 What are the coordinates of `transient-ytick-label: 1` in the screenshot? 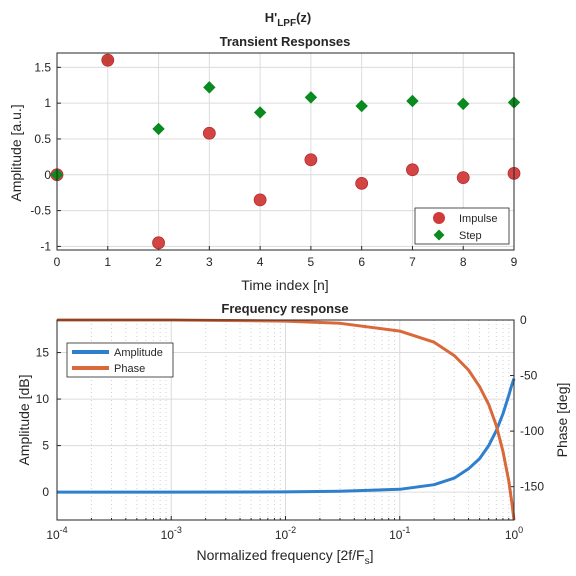 It's located at (47, 103).